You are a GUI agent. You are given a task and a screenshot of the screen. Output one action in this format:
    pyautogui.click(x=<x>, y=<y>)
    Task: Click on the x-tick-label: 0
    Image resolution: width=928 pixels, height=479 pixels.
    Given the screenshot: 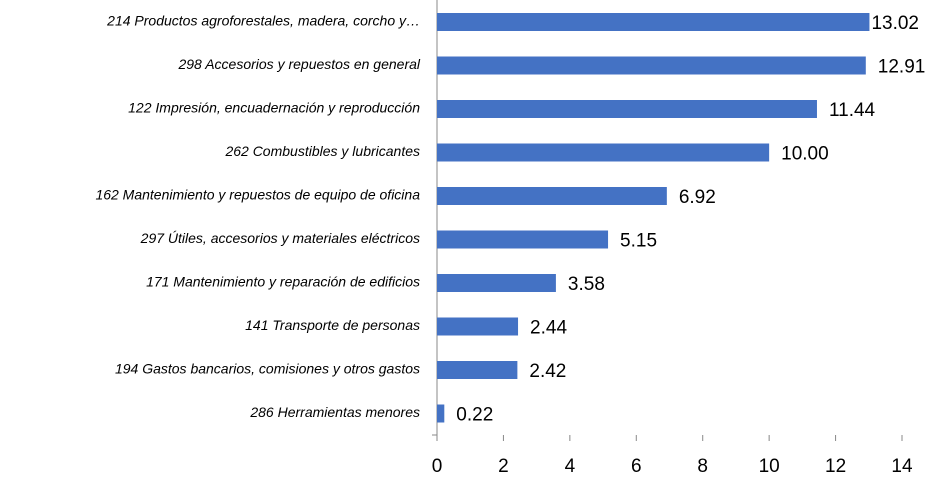 What is the action you would take?
    pyautogui.click(x=437, y=466)
    